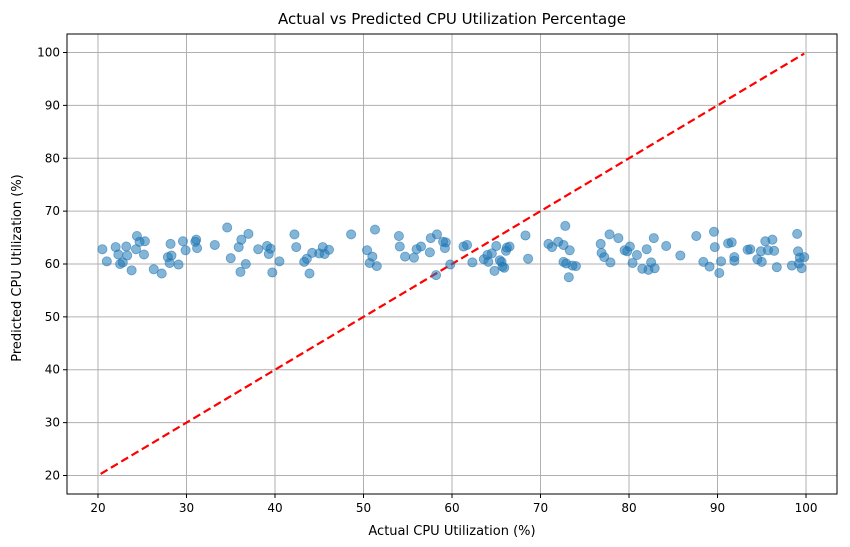 This screenshot has width=850, height=547. Describe the element at coordinates (628, 508) in the screenshot. I see `x-tick-label: 80` at that location.